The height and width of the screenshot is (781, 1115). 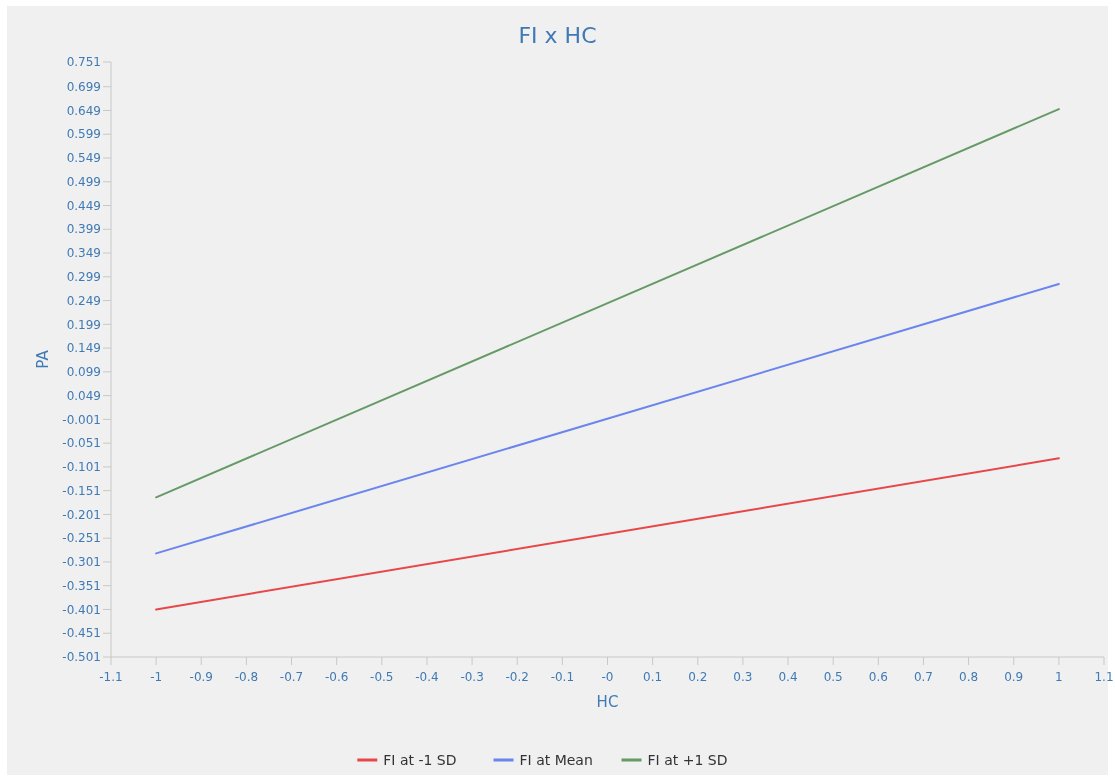 What do you see at coordinates (43, 359) in the screenshot?
I see `y-axis-title: PA` at bounding box center [43, 359].